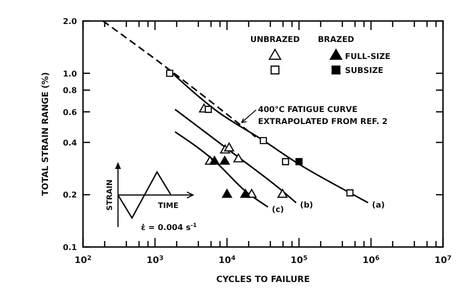 Image resolution: width=474 pixels, height=302 pixels. Describe the element at coordinates (70, 247) in the screenshot. I see `y-tick-label: 0.1` at that location.